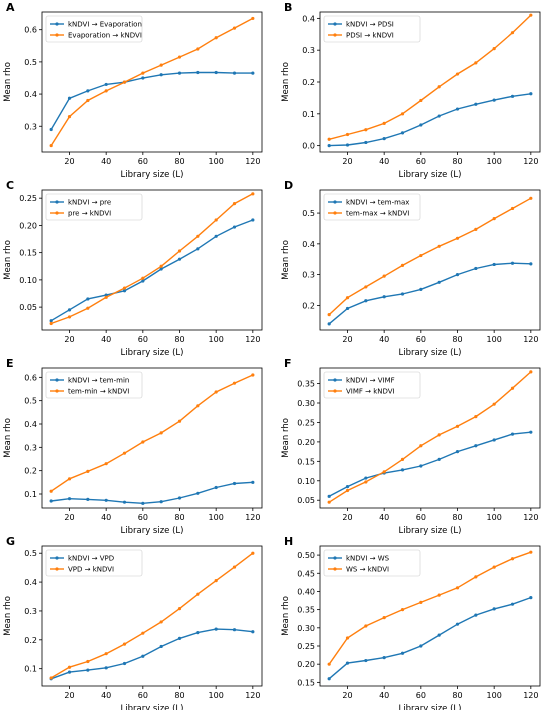  Describe the element at coordinates (306, 682) in the screenshot. I see `y-tick-label: 0.15` at that location.